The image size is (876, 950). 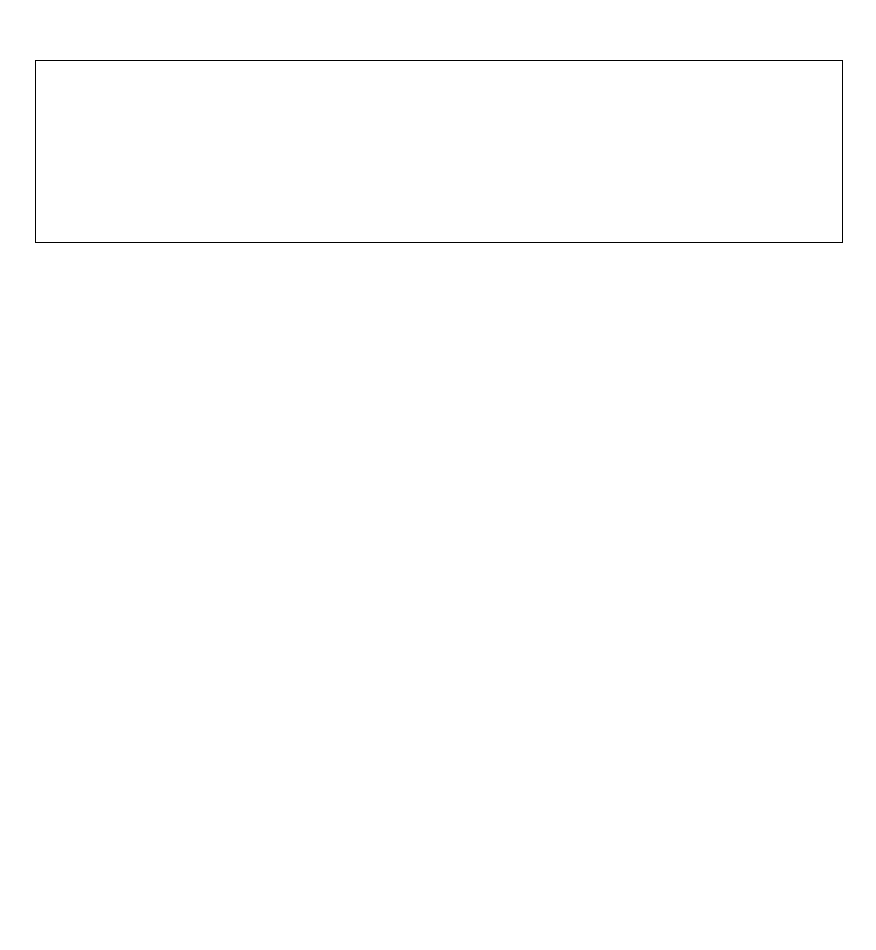 I want to click on summary-table, so click(x=444, y=46).